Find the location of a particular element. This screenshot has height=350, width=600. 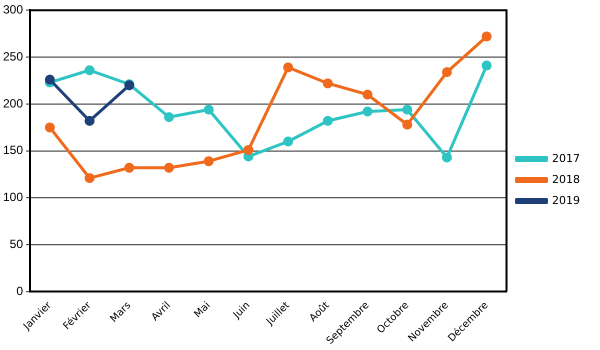

y-tick-label: 100 is located at coordinates (13, 197).